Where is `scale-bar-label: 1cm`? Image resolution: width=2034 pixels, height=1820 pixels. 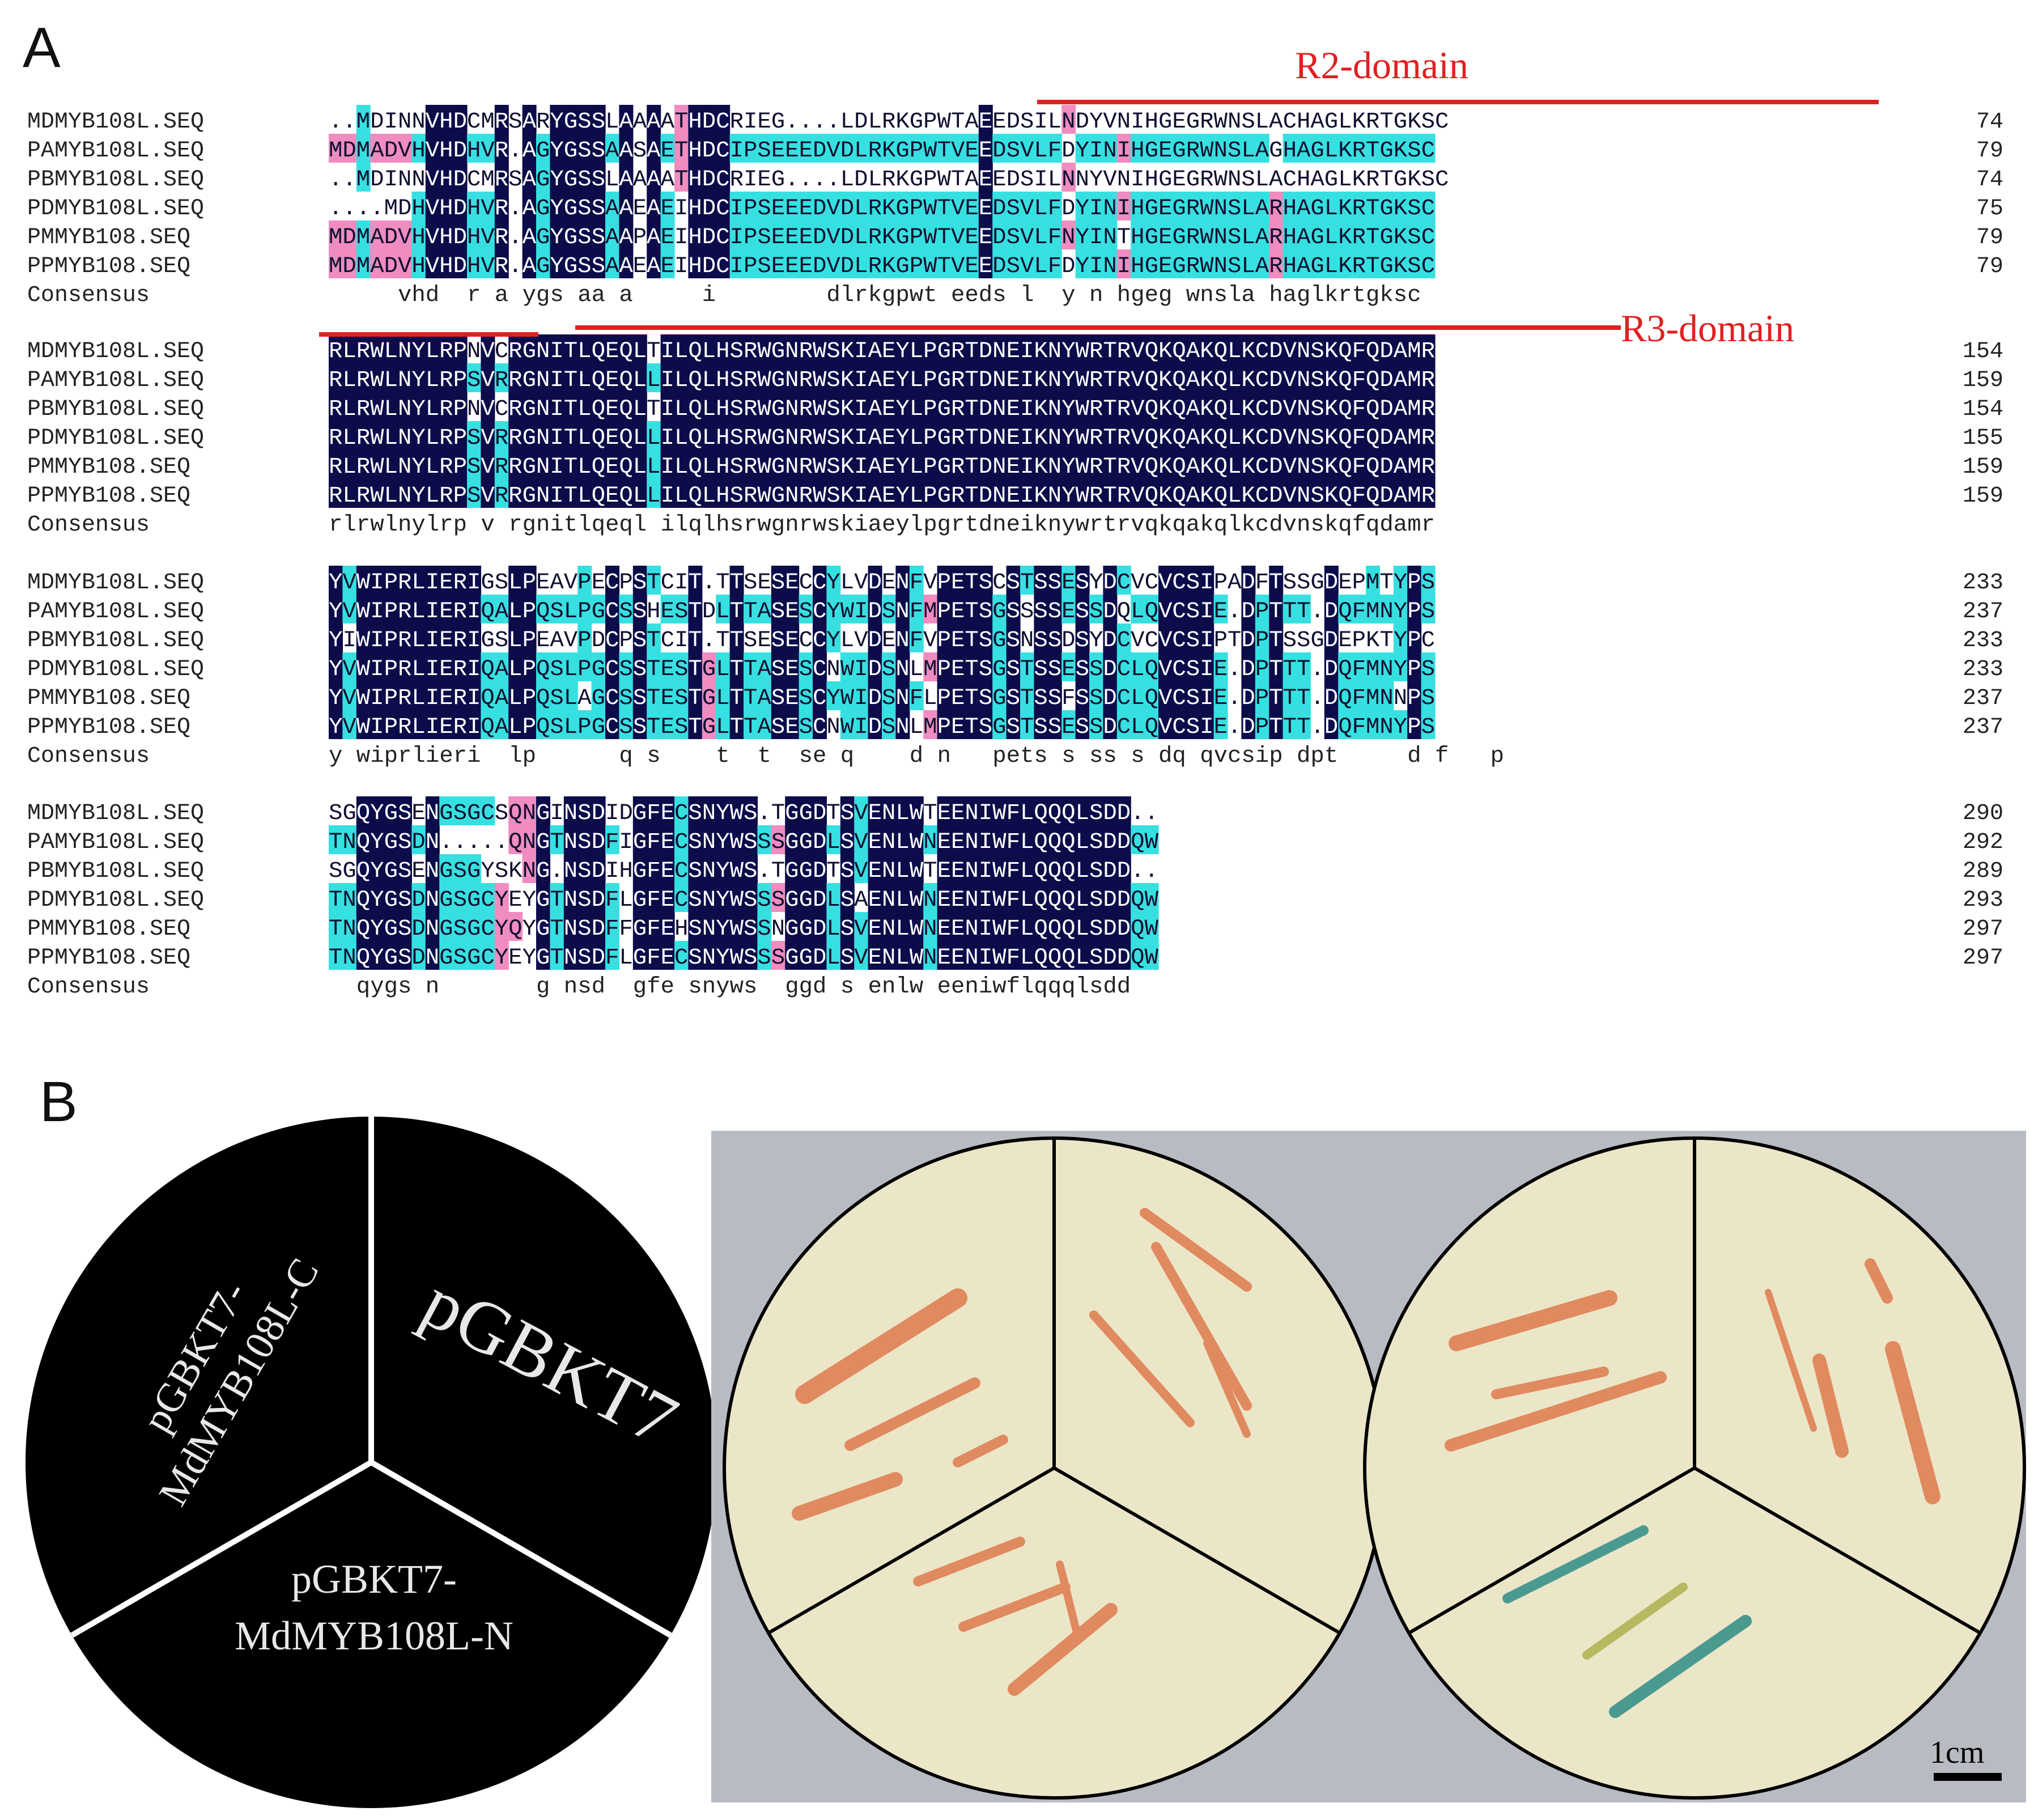
scale-bar-label: 1cm is located at coordinates (1957, 1752).